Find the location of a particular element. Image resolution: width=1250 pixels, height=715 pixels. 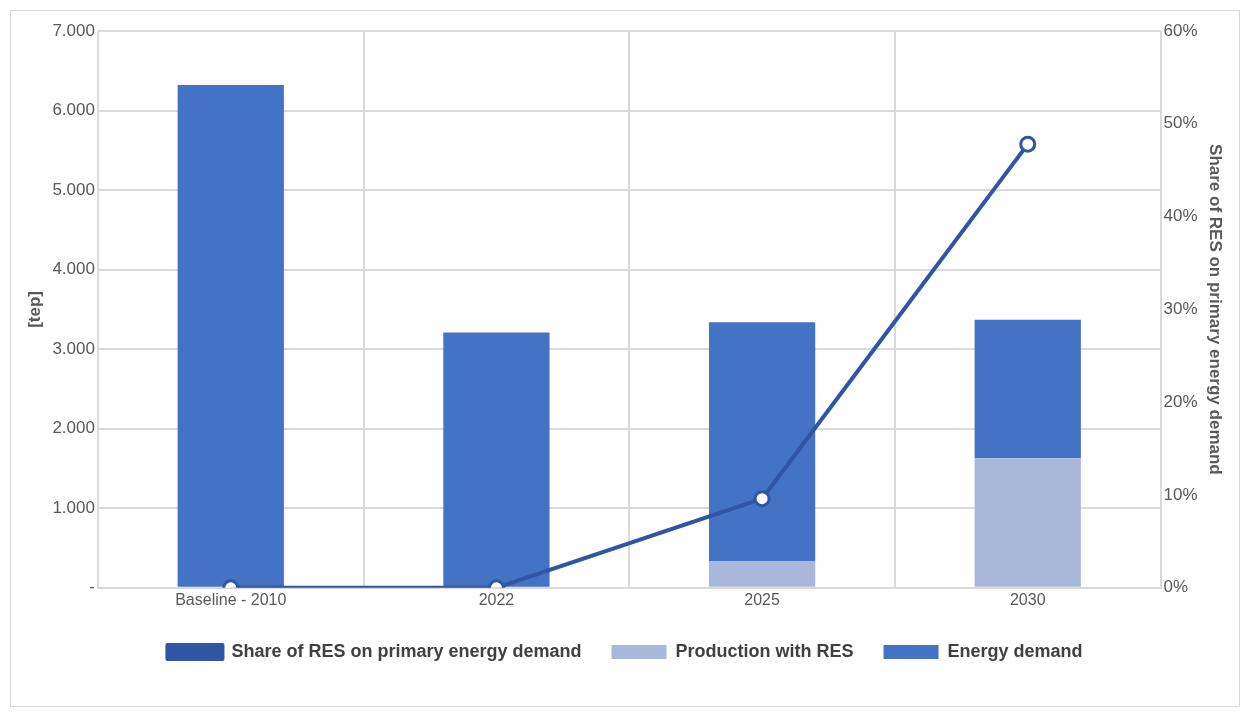

y2-tick-label: 30% is located at coordinates (1180, 309).